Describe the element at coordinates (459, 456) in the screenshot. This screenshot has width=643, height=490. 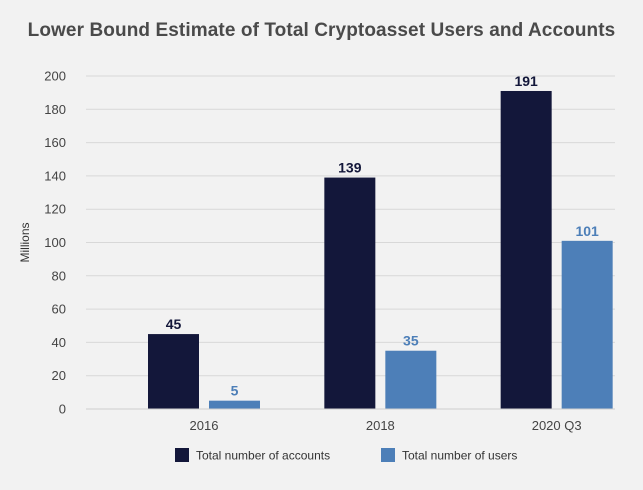
I see `legend-label: Total number of users` at that location.